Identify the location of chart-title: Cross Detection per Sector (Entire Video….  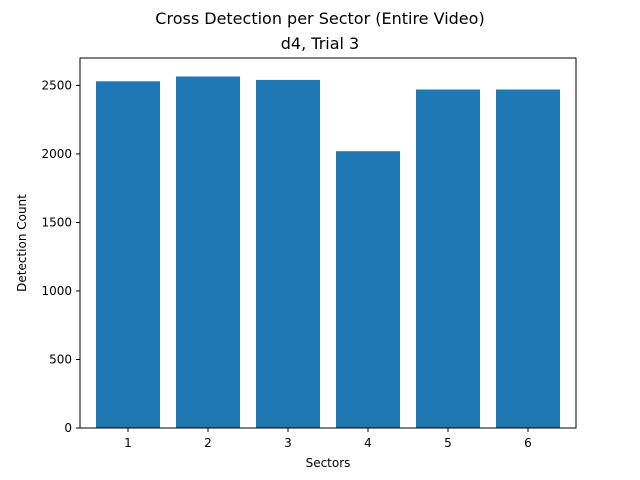
(319, 18).